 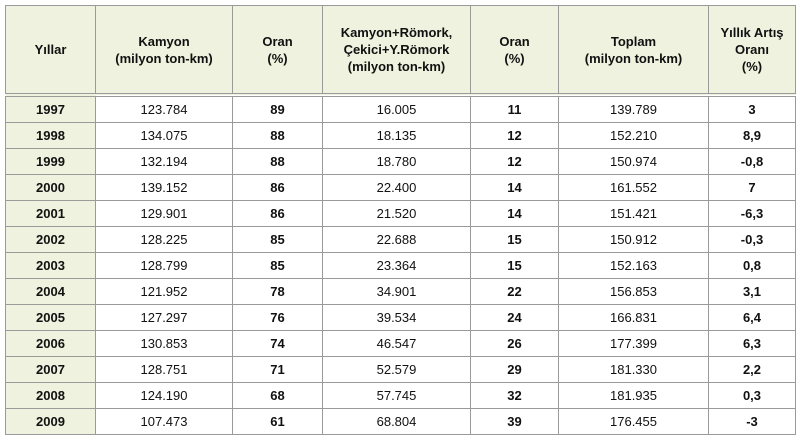 I want to click on header-text: Oranı, so click(x=752, y=49).